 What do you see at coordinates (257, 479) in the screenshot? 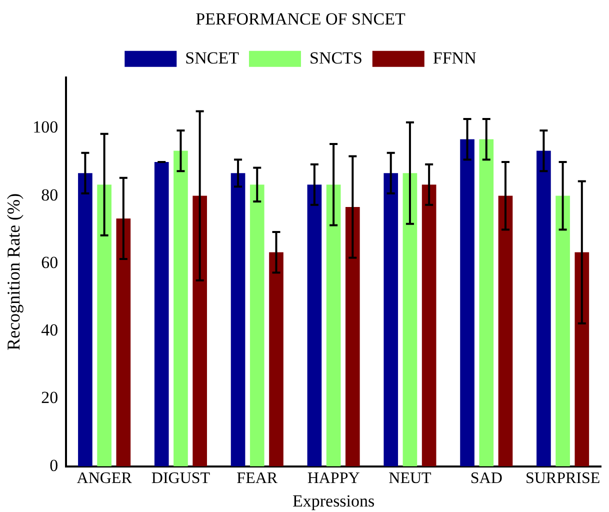
I see `x-tick-label: FEAR` at bounding box center [257, 479].